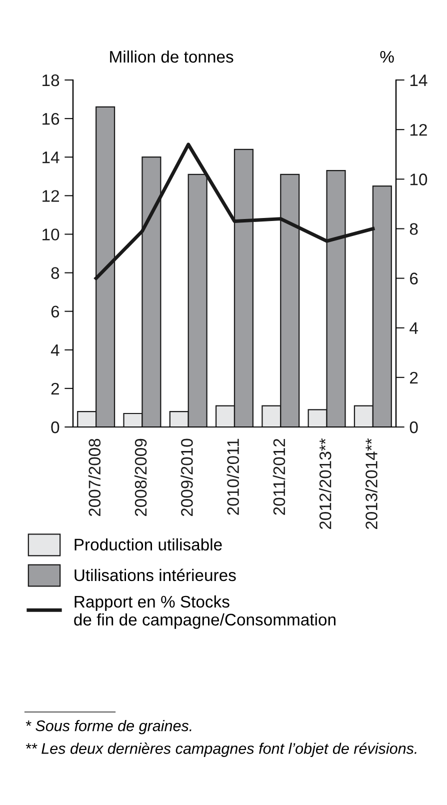 The width and height of the screenshot is (447, 805). Describe the element at coordinates (140, 477) in the screenshot. I see `x-tick-label: 2008/2009` at that location.